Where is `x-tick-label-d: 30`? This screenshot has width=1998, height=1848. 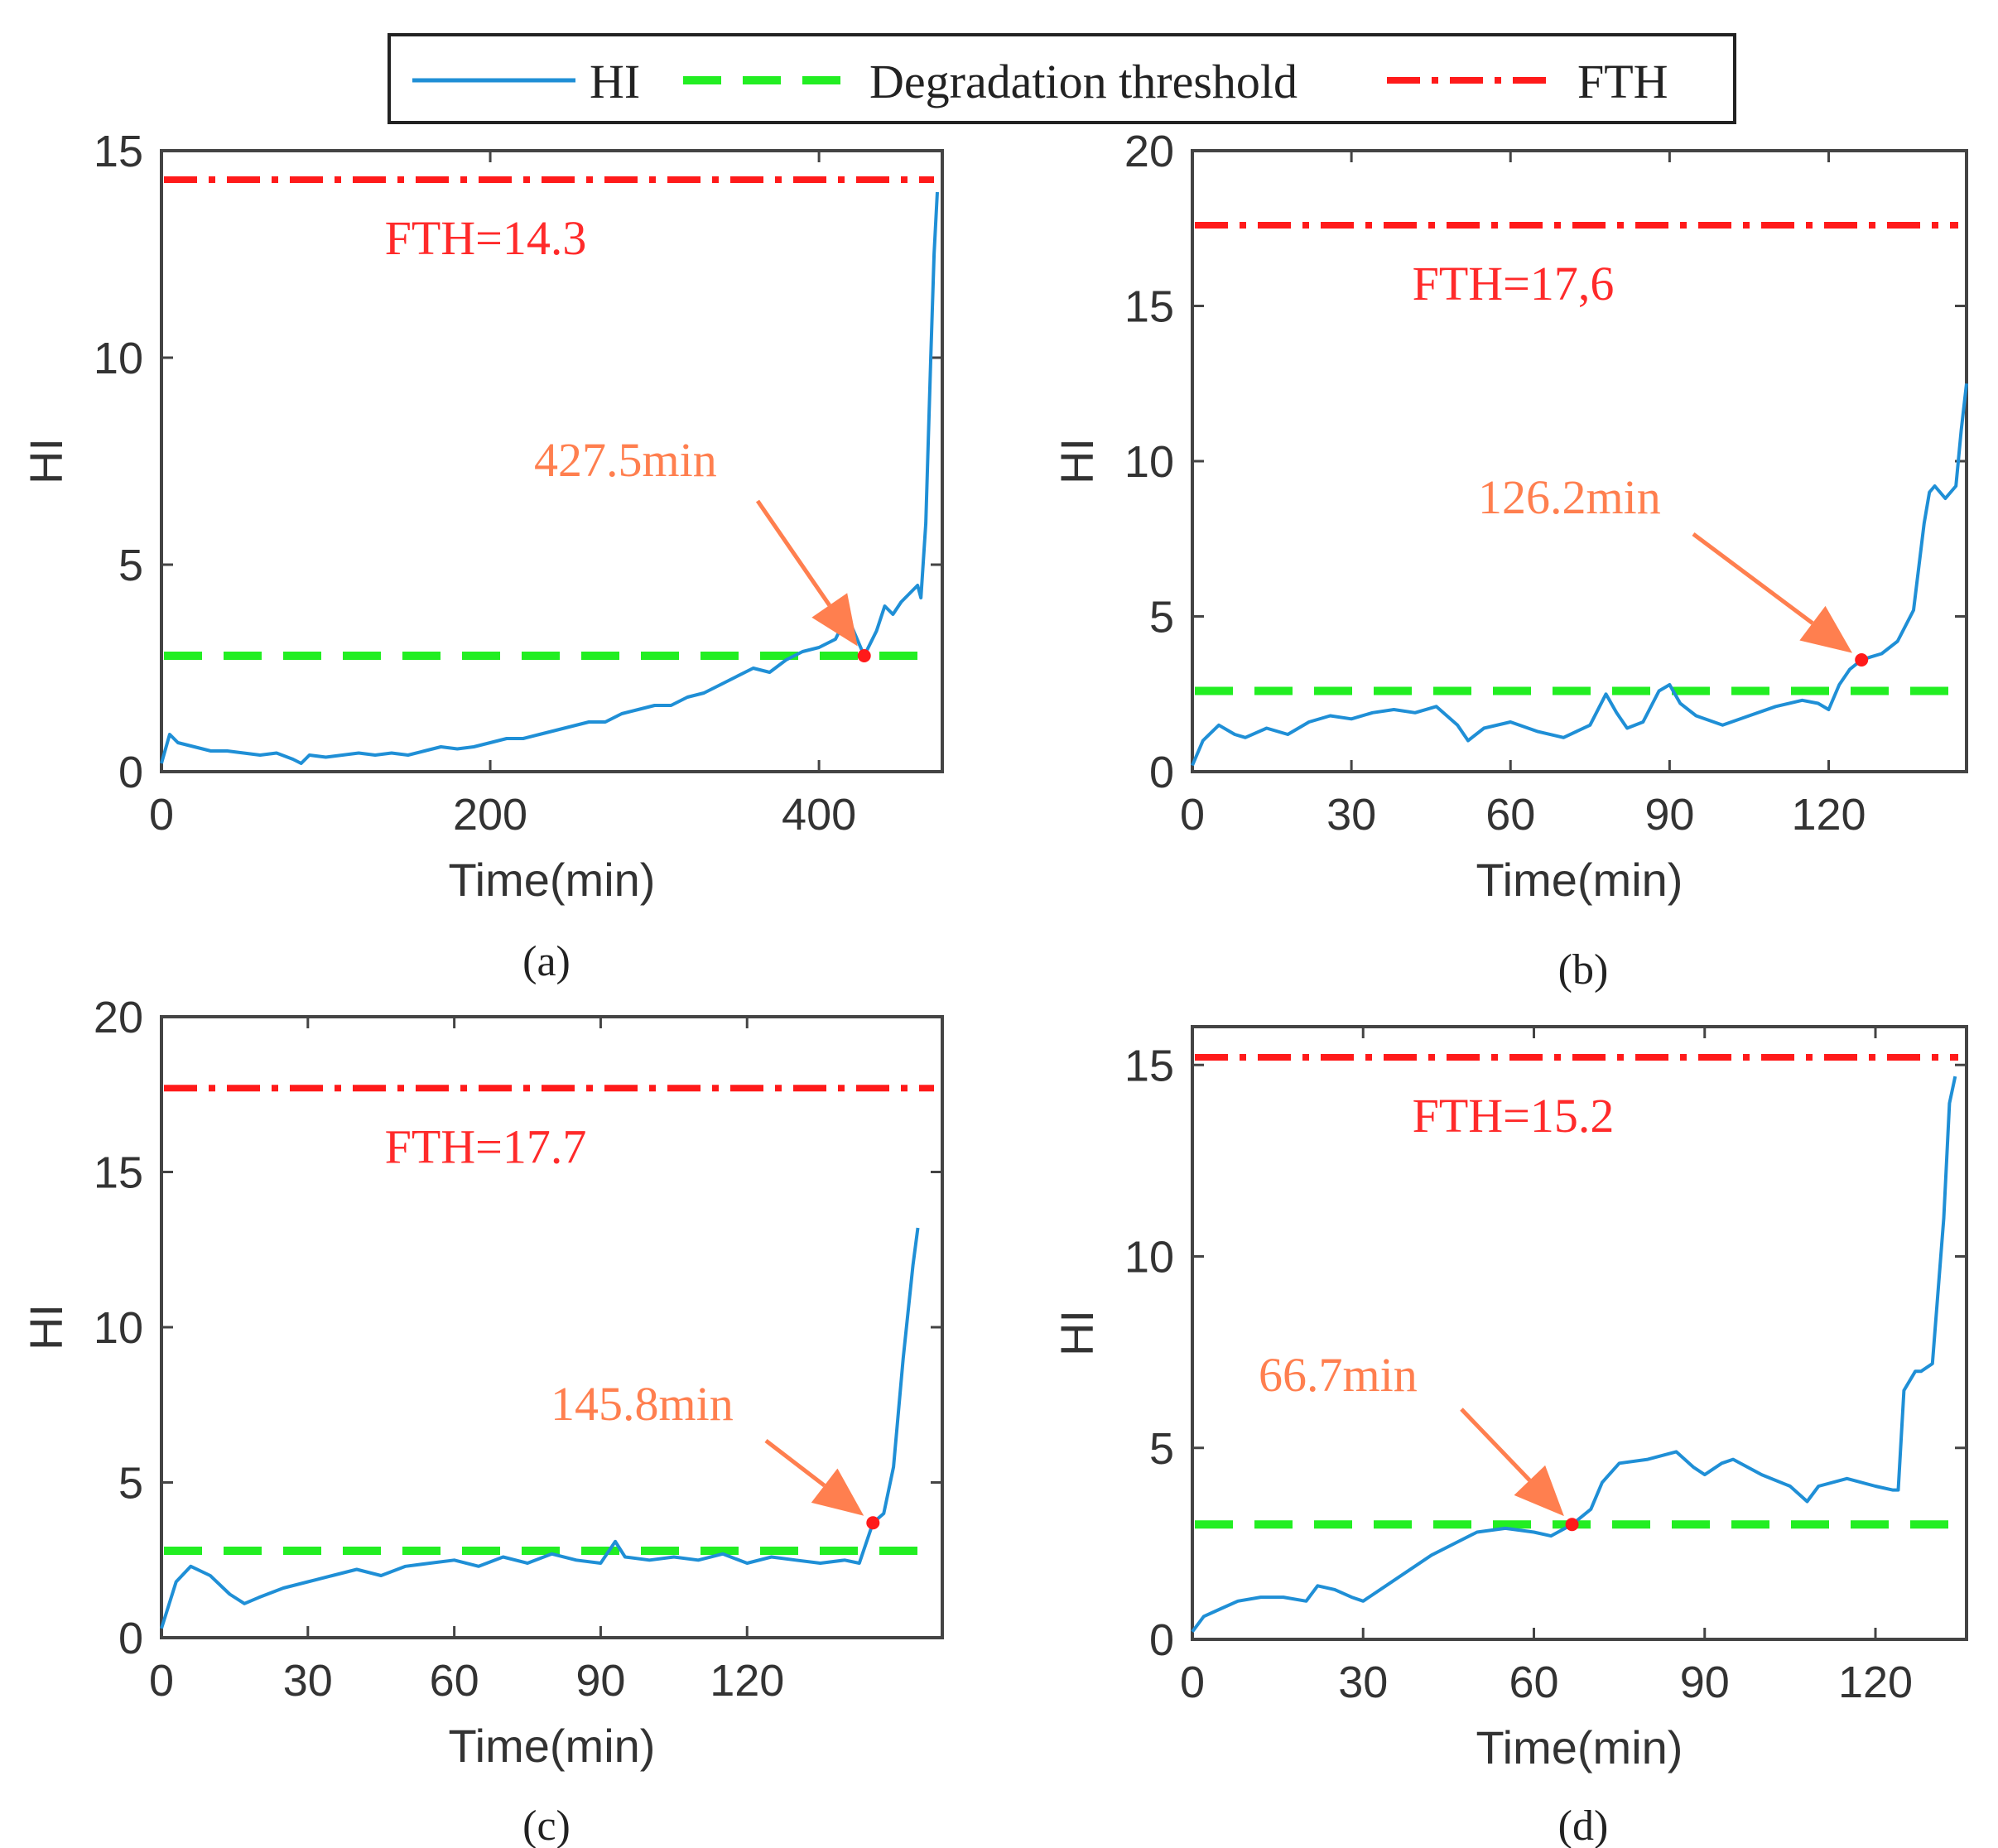 x-tick-label-d: 30 is located at coordinates (1363, 1683).